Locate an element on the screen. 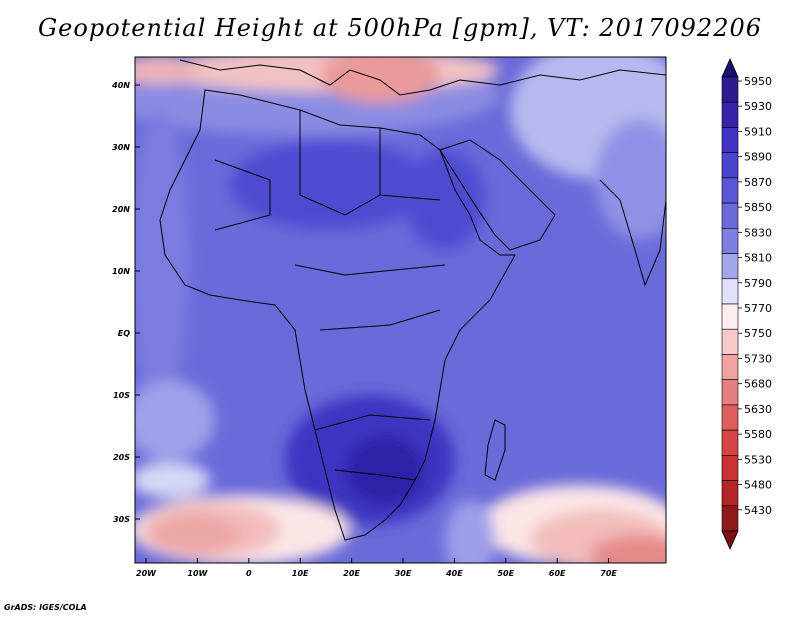 The height and width of the screenshot is (618, 800). colorbar-level-label: 5630 is located at coordinates (758, 409).